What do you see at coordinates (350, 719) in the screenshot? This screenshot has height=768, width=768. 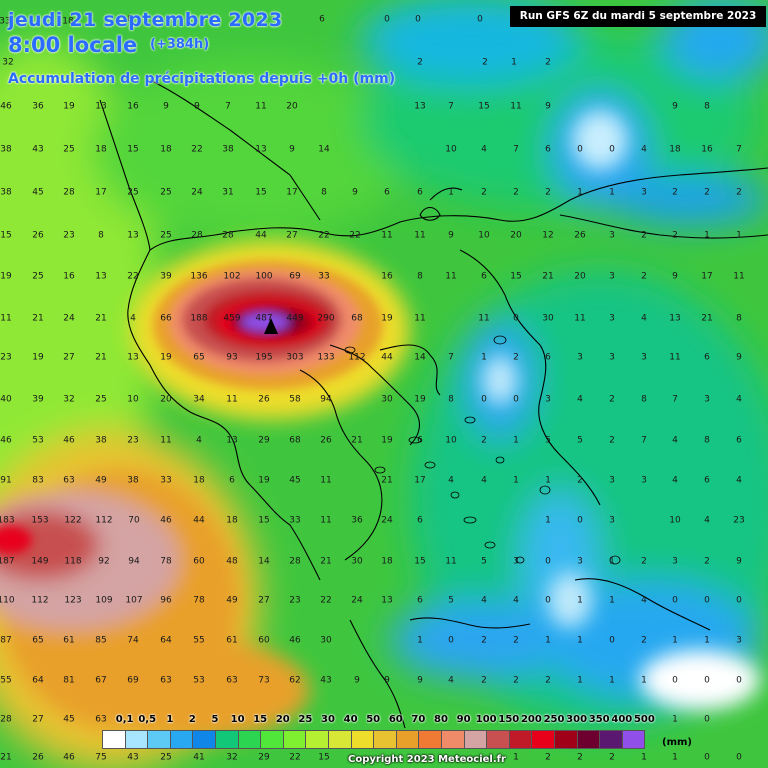 I see `legend-label: 40` at bounding box center [350, 719].